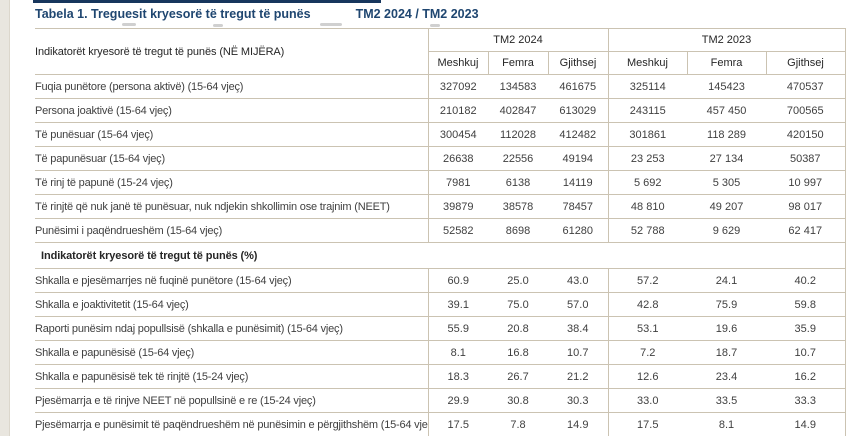  What do you see at coordinates (578, 110) in the screenshot?
I see `value-cell: 613029` at bounding box center [578, 110].